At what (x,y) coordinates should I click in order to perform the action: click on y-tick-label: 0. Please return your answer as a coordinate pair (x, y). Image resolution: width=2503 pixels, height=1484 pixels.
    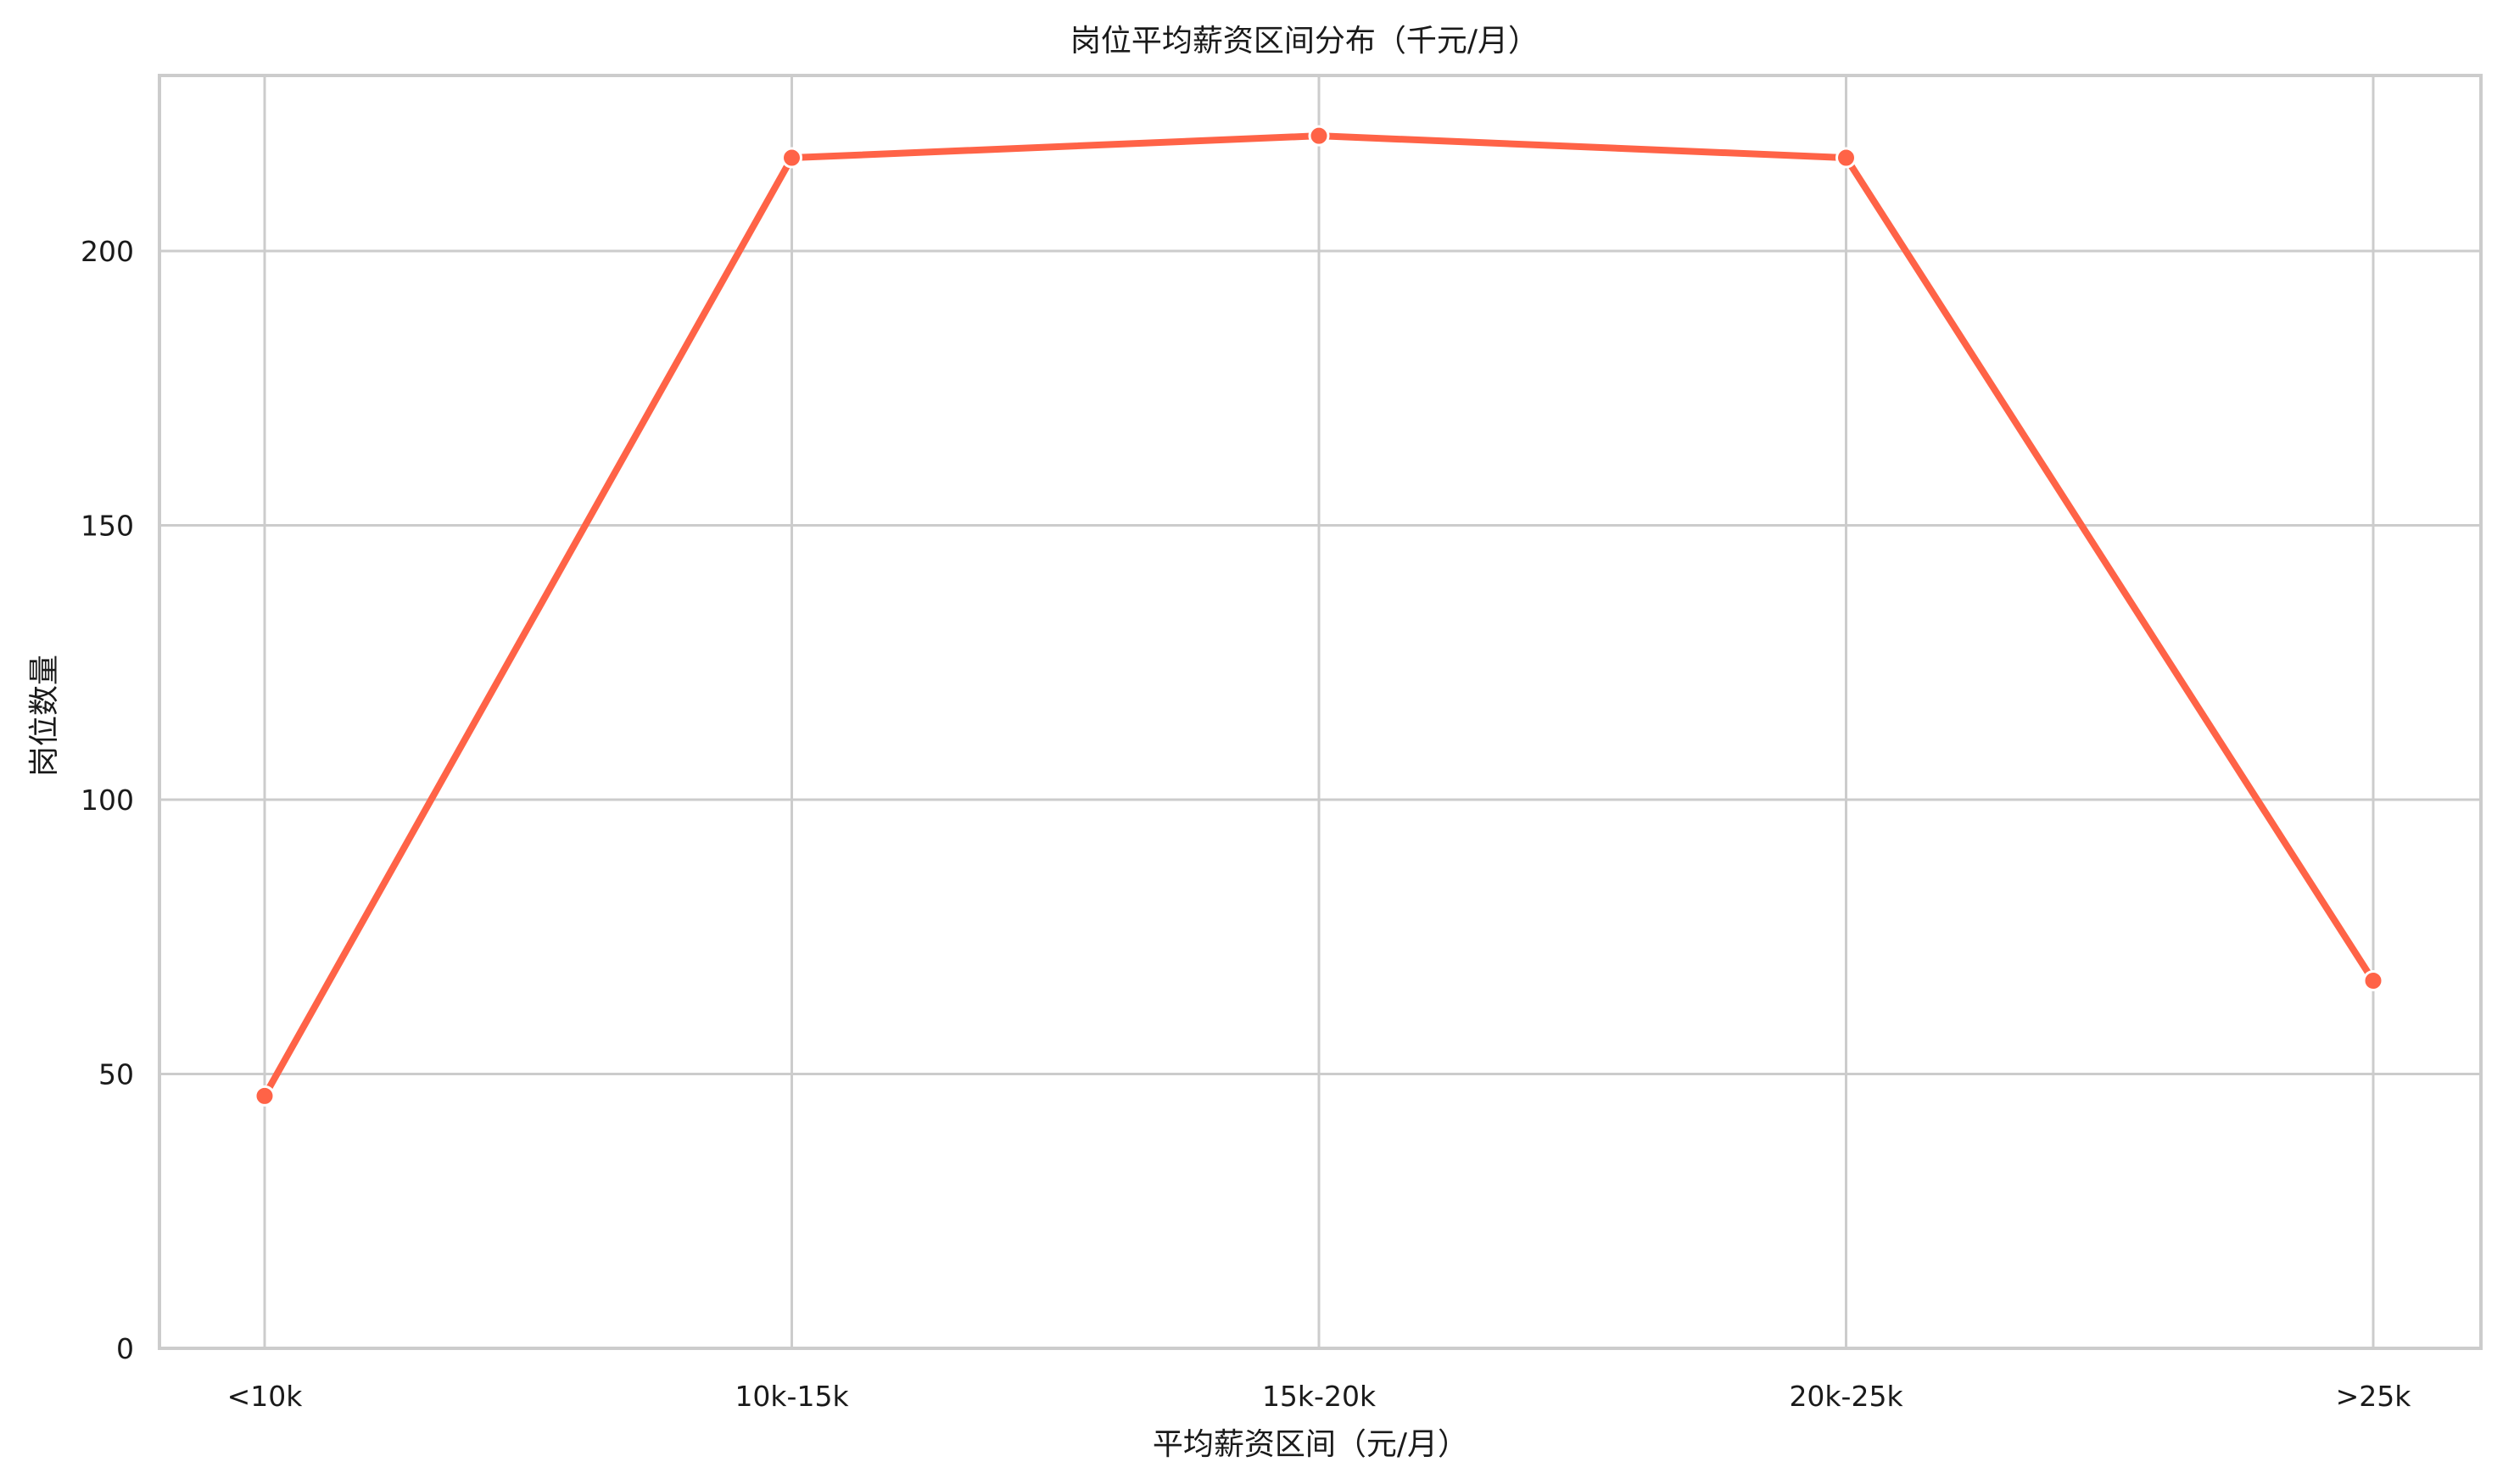
    Looking at the image, I should click on (125, 1348).